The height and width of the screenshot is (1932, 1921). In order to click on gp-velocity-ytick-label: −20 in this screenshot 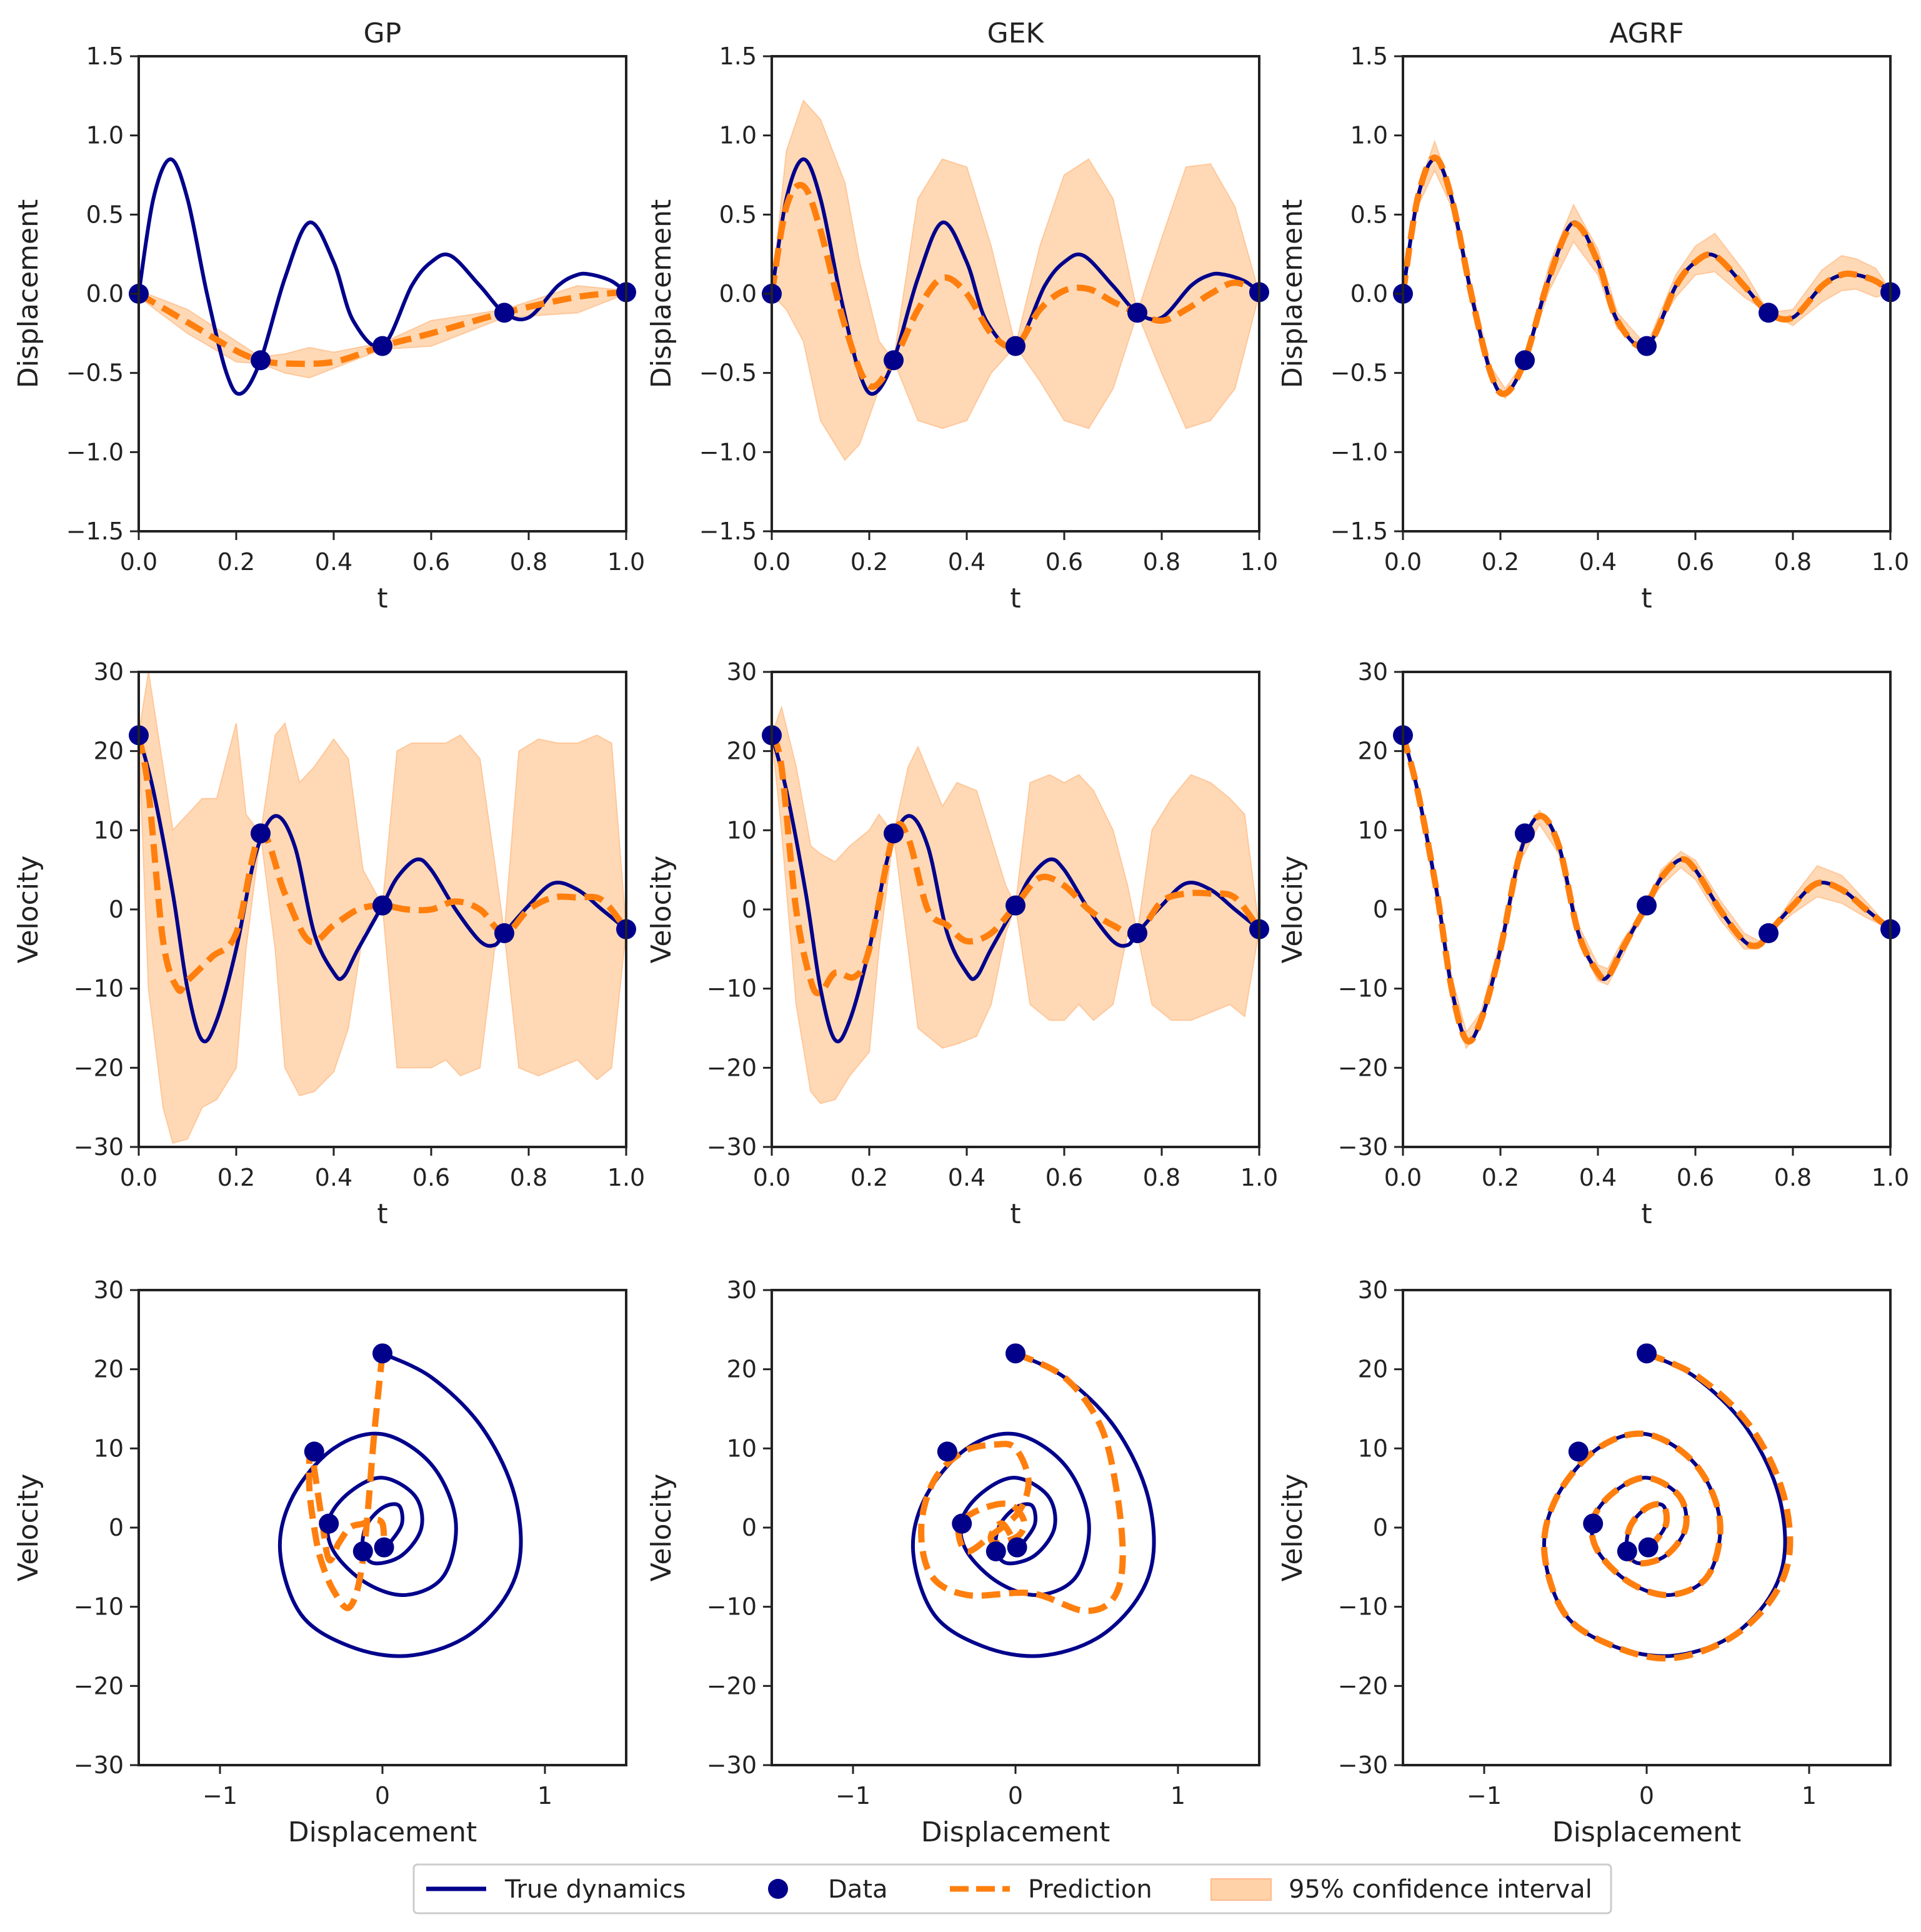, I will do `click(99, 1067)`.